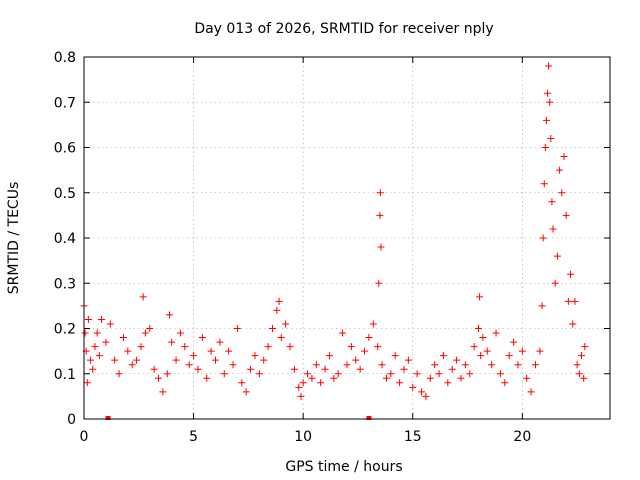 This screenshot has width=640, height=480. Describe the element at coordinates (343, 467) in the screenshot. I see `x-axis-label: GPS time / hours` at that location.